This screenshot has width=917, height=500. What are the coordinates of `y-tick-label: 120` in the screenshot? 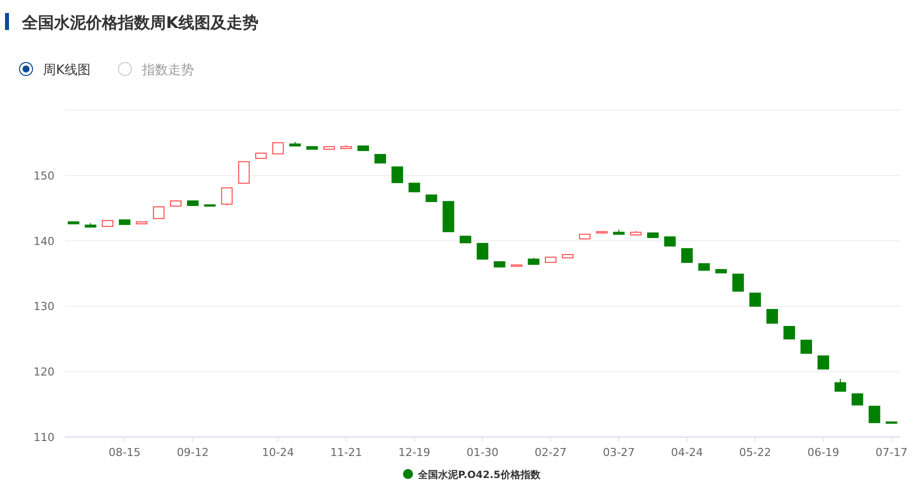 It's located at (44, 372).